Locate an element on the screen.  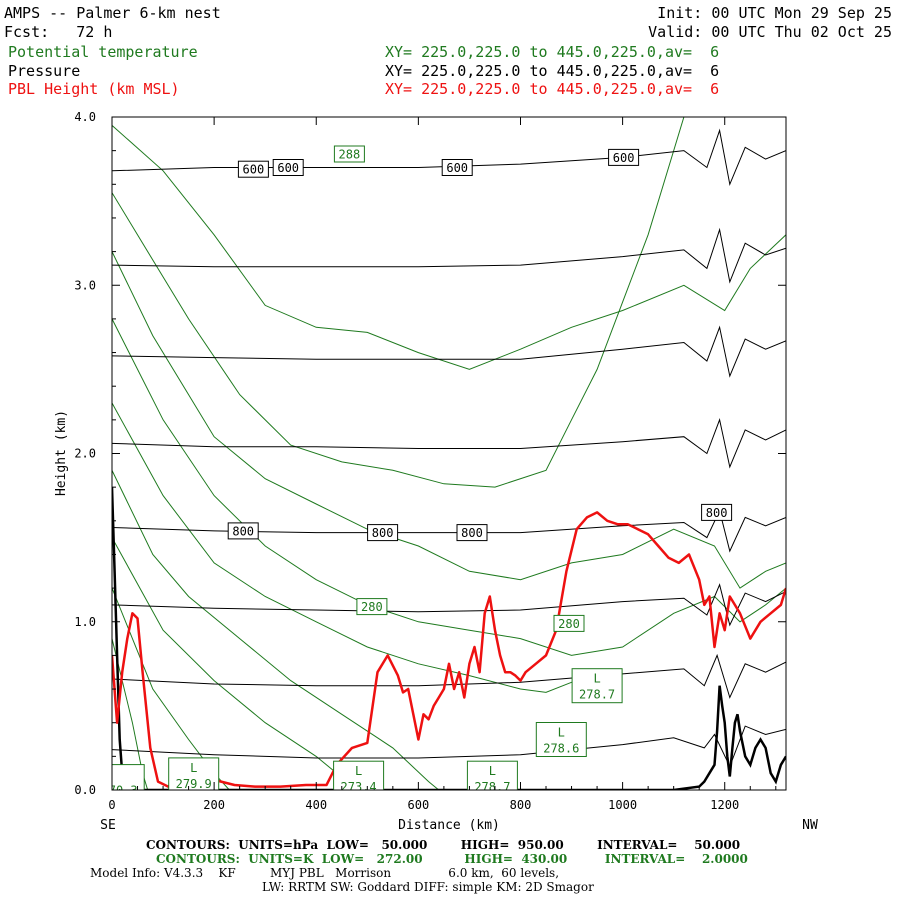
pressure-label-7-text: 800 is located at coordinates (717, 513).